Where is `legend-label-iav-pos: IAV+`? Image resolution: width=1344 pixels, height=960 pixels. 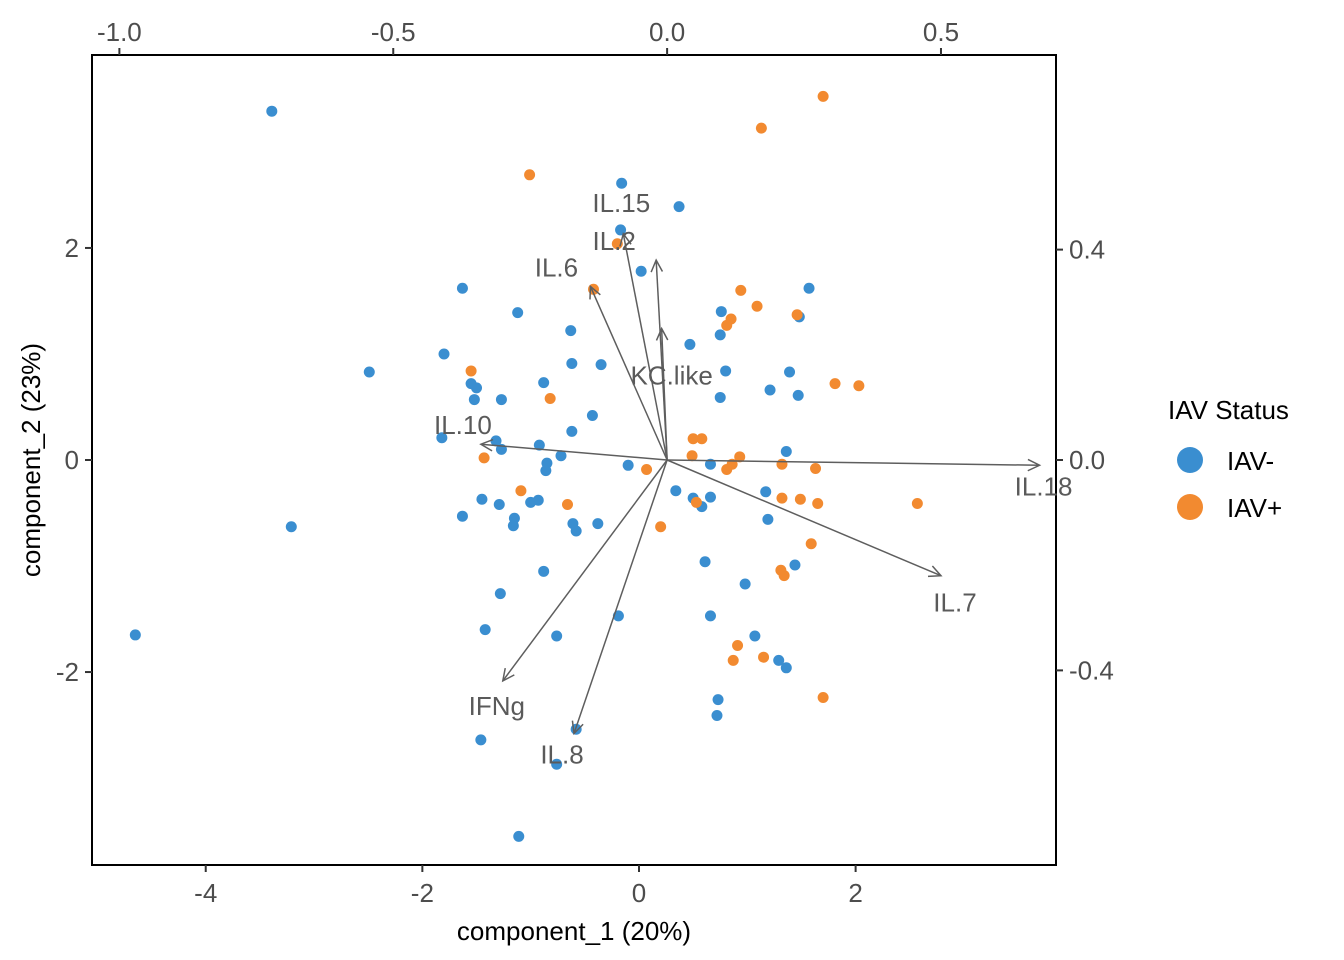
legend-label-iav-pos: IAV+ is located at coordinates (1254, 508).